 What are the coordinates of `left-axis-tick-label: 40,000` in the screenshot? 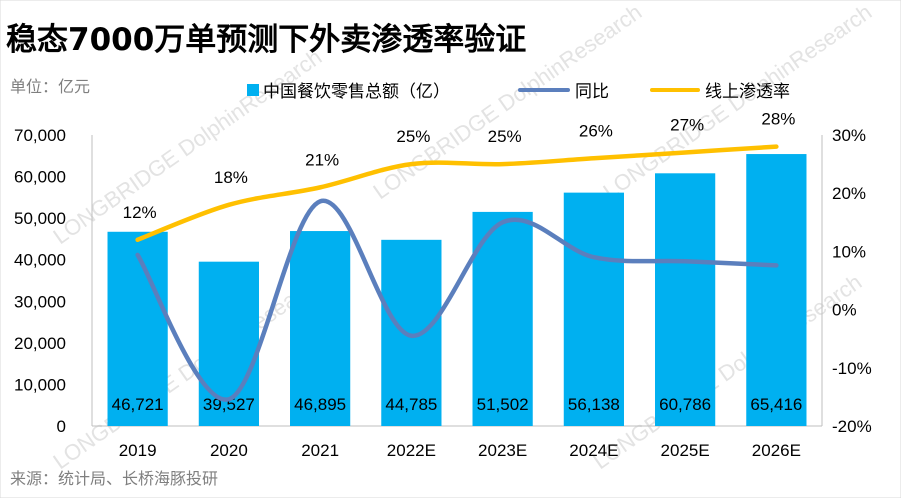 It's located at (40, 260).